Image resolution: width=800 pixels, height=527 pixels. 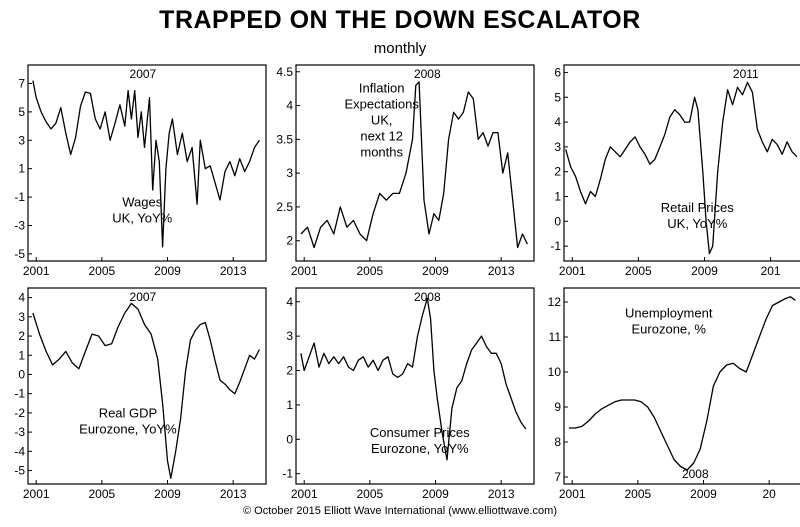 What do you see at coordinates (19, 451) in the screenshot?
I see `y-tick-label: -4` at bounding box center [19, 451].